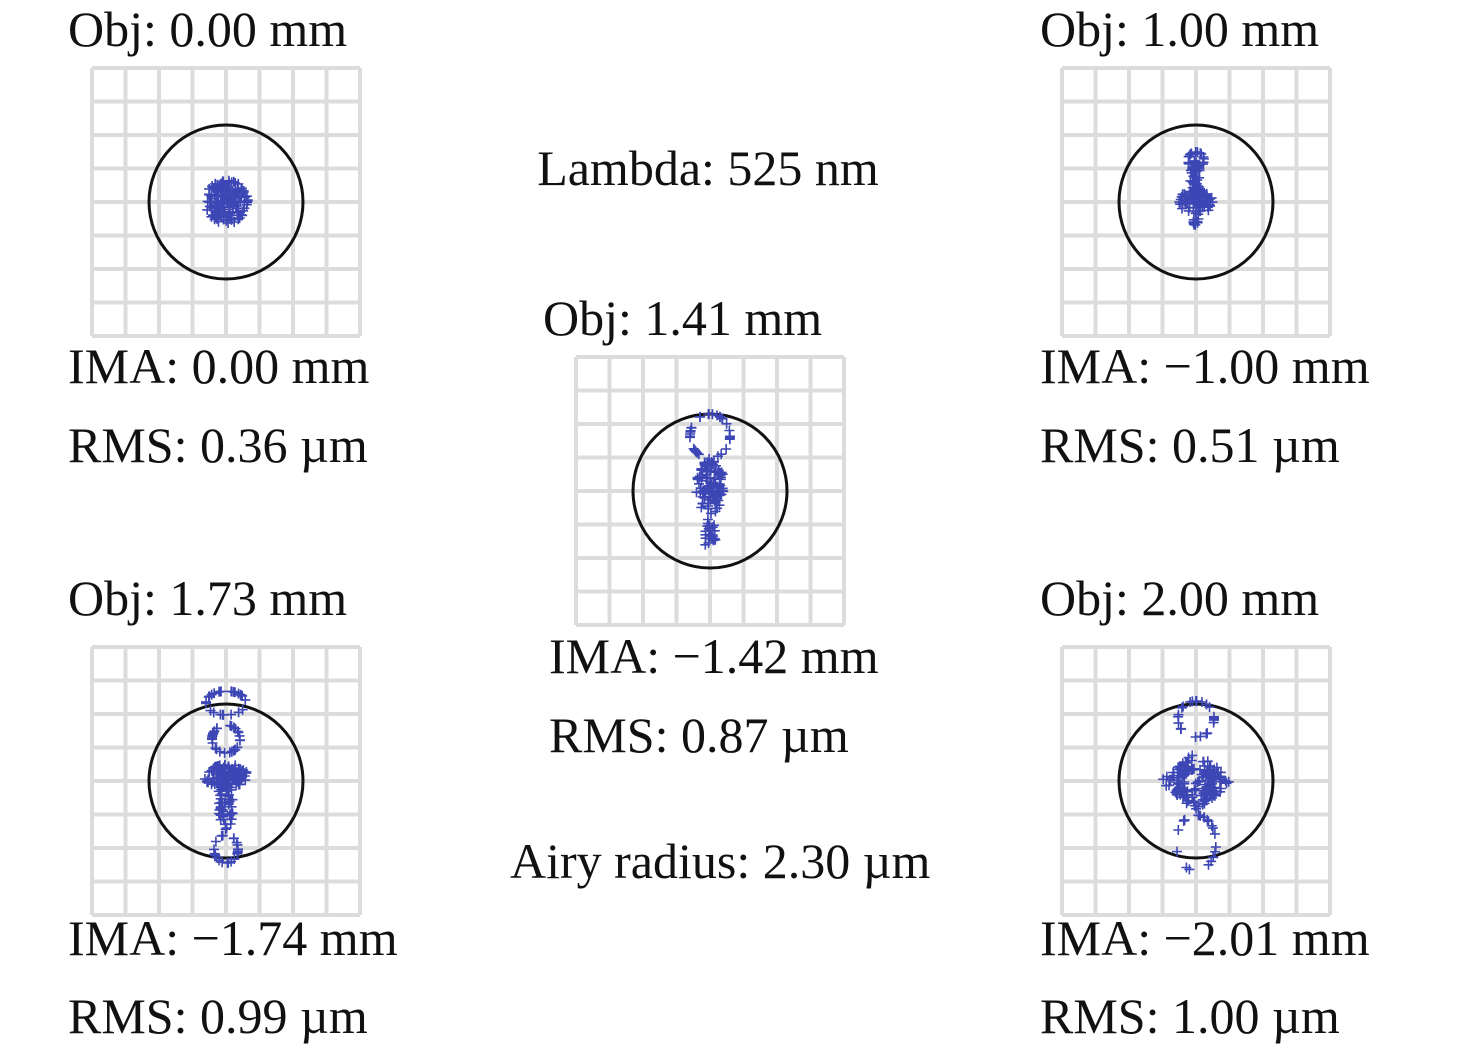 The height and width of the screenshot is (1050, 1476). What do you see at coordinates (1179, 29) in the screenshot?
I see `object-height-label: Obj: 1.00 mm` at bounding box center [1179, 29].